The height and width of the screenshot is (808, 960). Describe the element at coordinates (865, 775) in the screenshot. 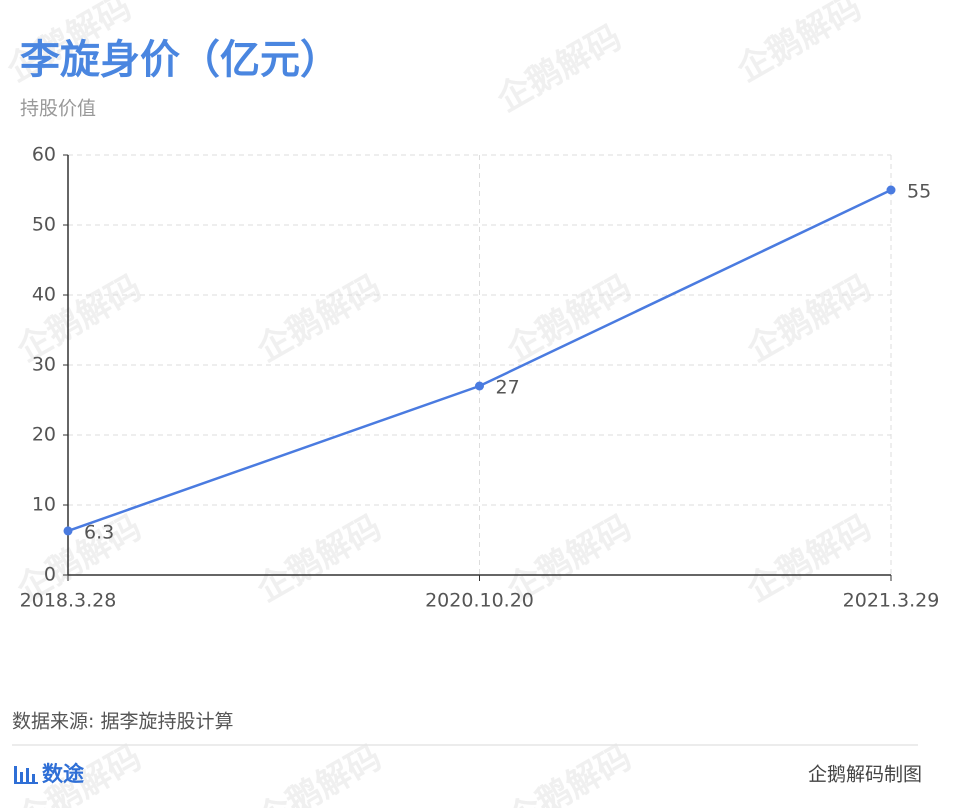

I see `credit: 企鹅解码制图` at that location.